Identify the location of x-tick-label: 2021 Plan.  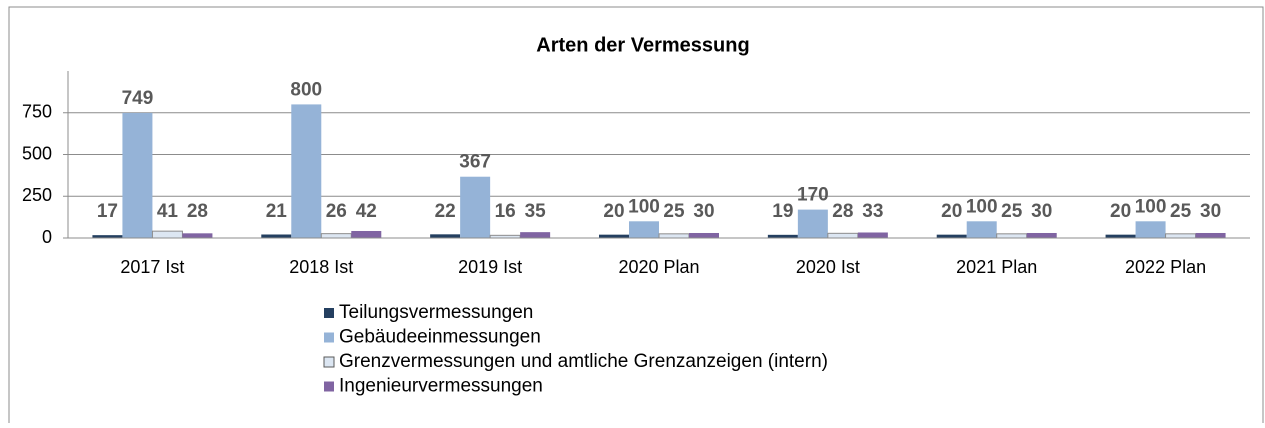
(996, 267).